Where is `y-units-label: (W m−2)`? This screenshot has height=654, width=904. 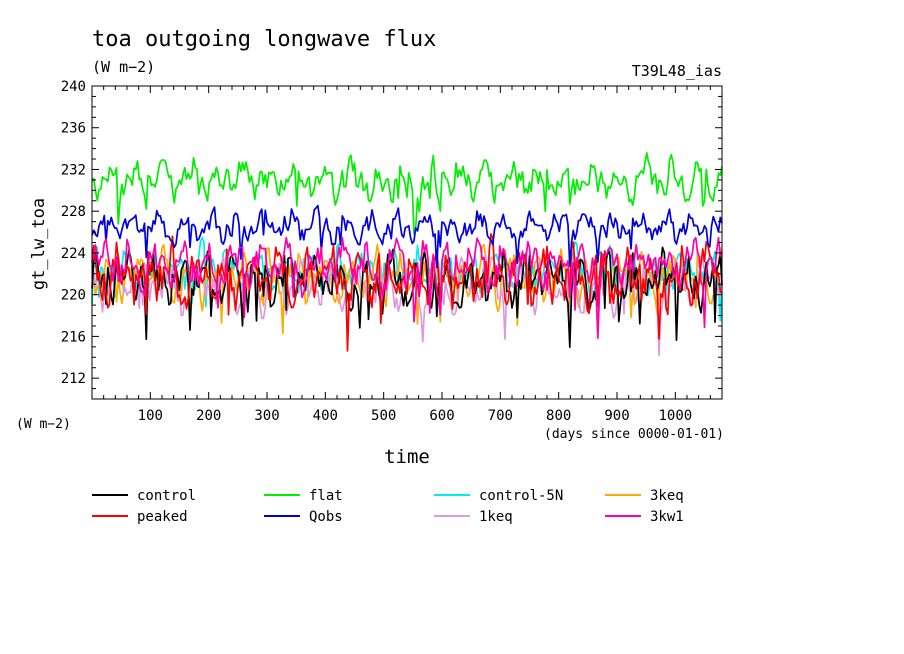
y-units-label: (W m−2) is located at coordinates (43, 424).